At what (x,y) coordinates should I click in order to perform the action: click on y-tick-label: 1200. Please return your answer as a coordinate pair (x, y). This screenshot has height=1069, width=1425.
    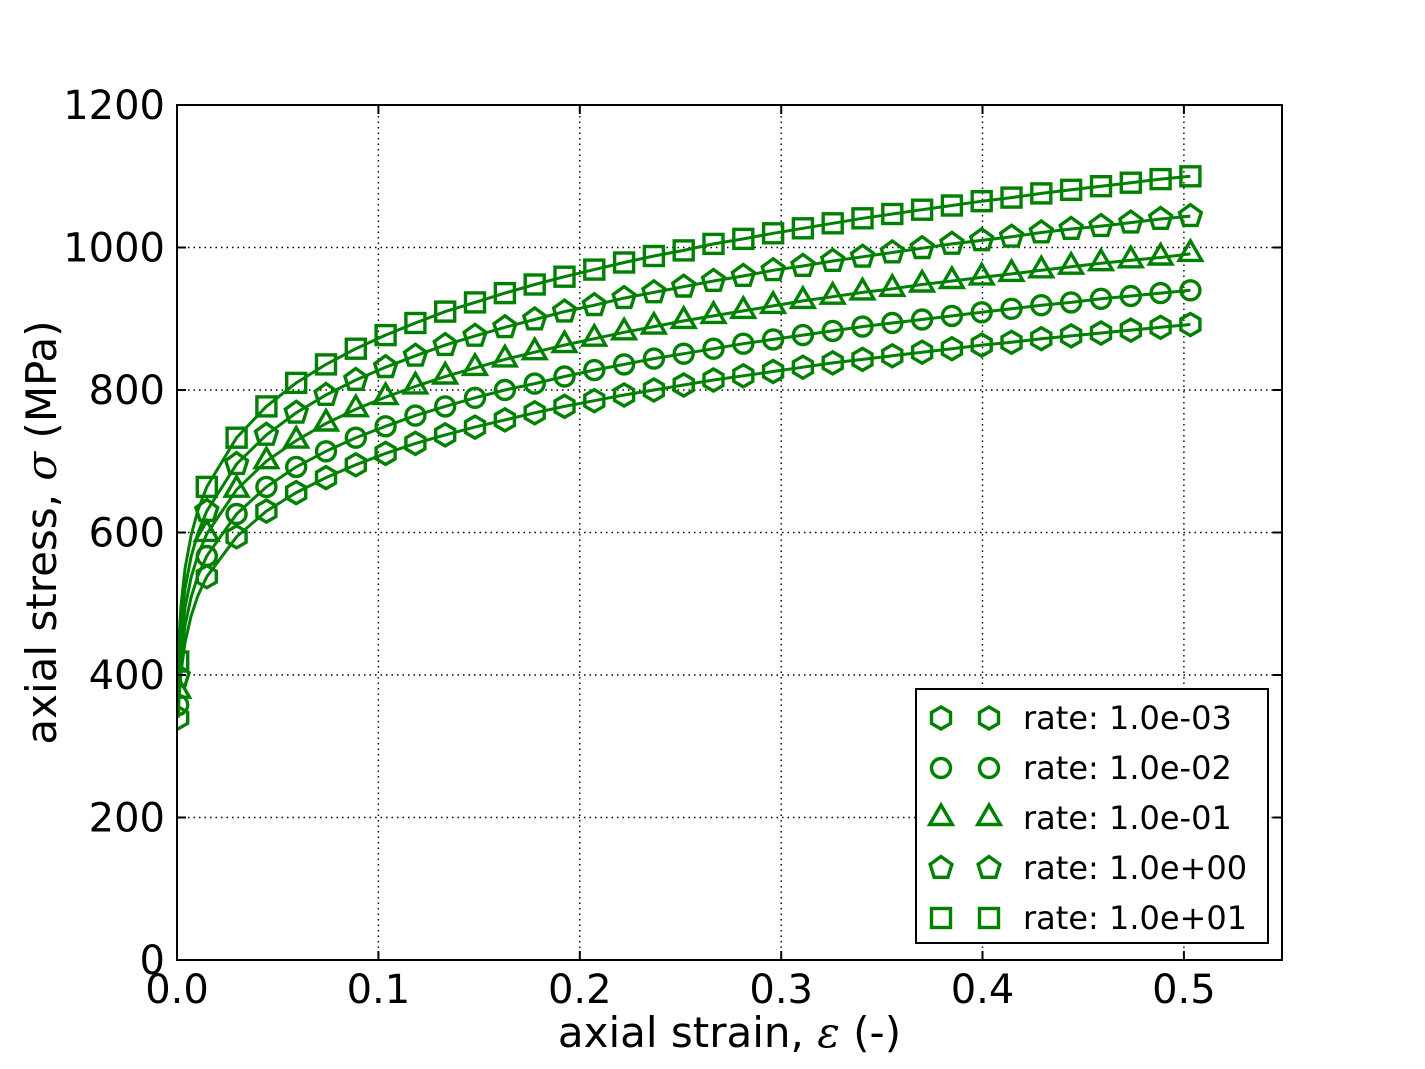
    Looking at the image, I should click on (114, 106).